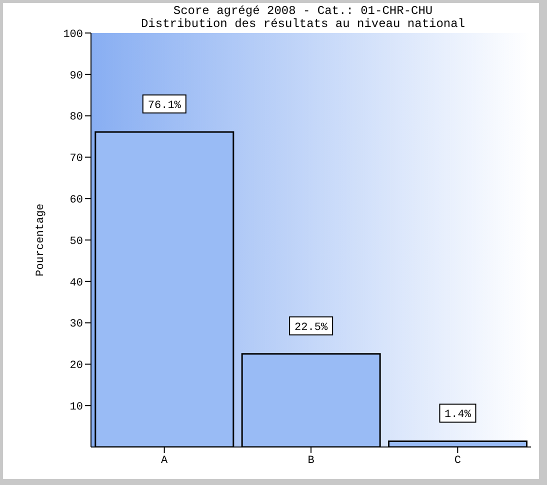  I want to click on y-tick-label: 10, so click(76, 408).